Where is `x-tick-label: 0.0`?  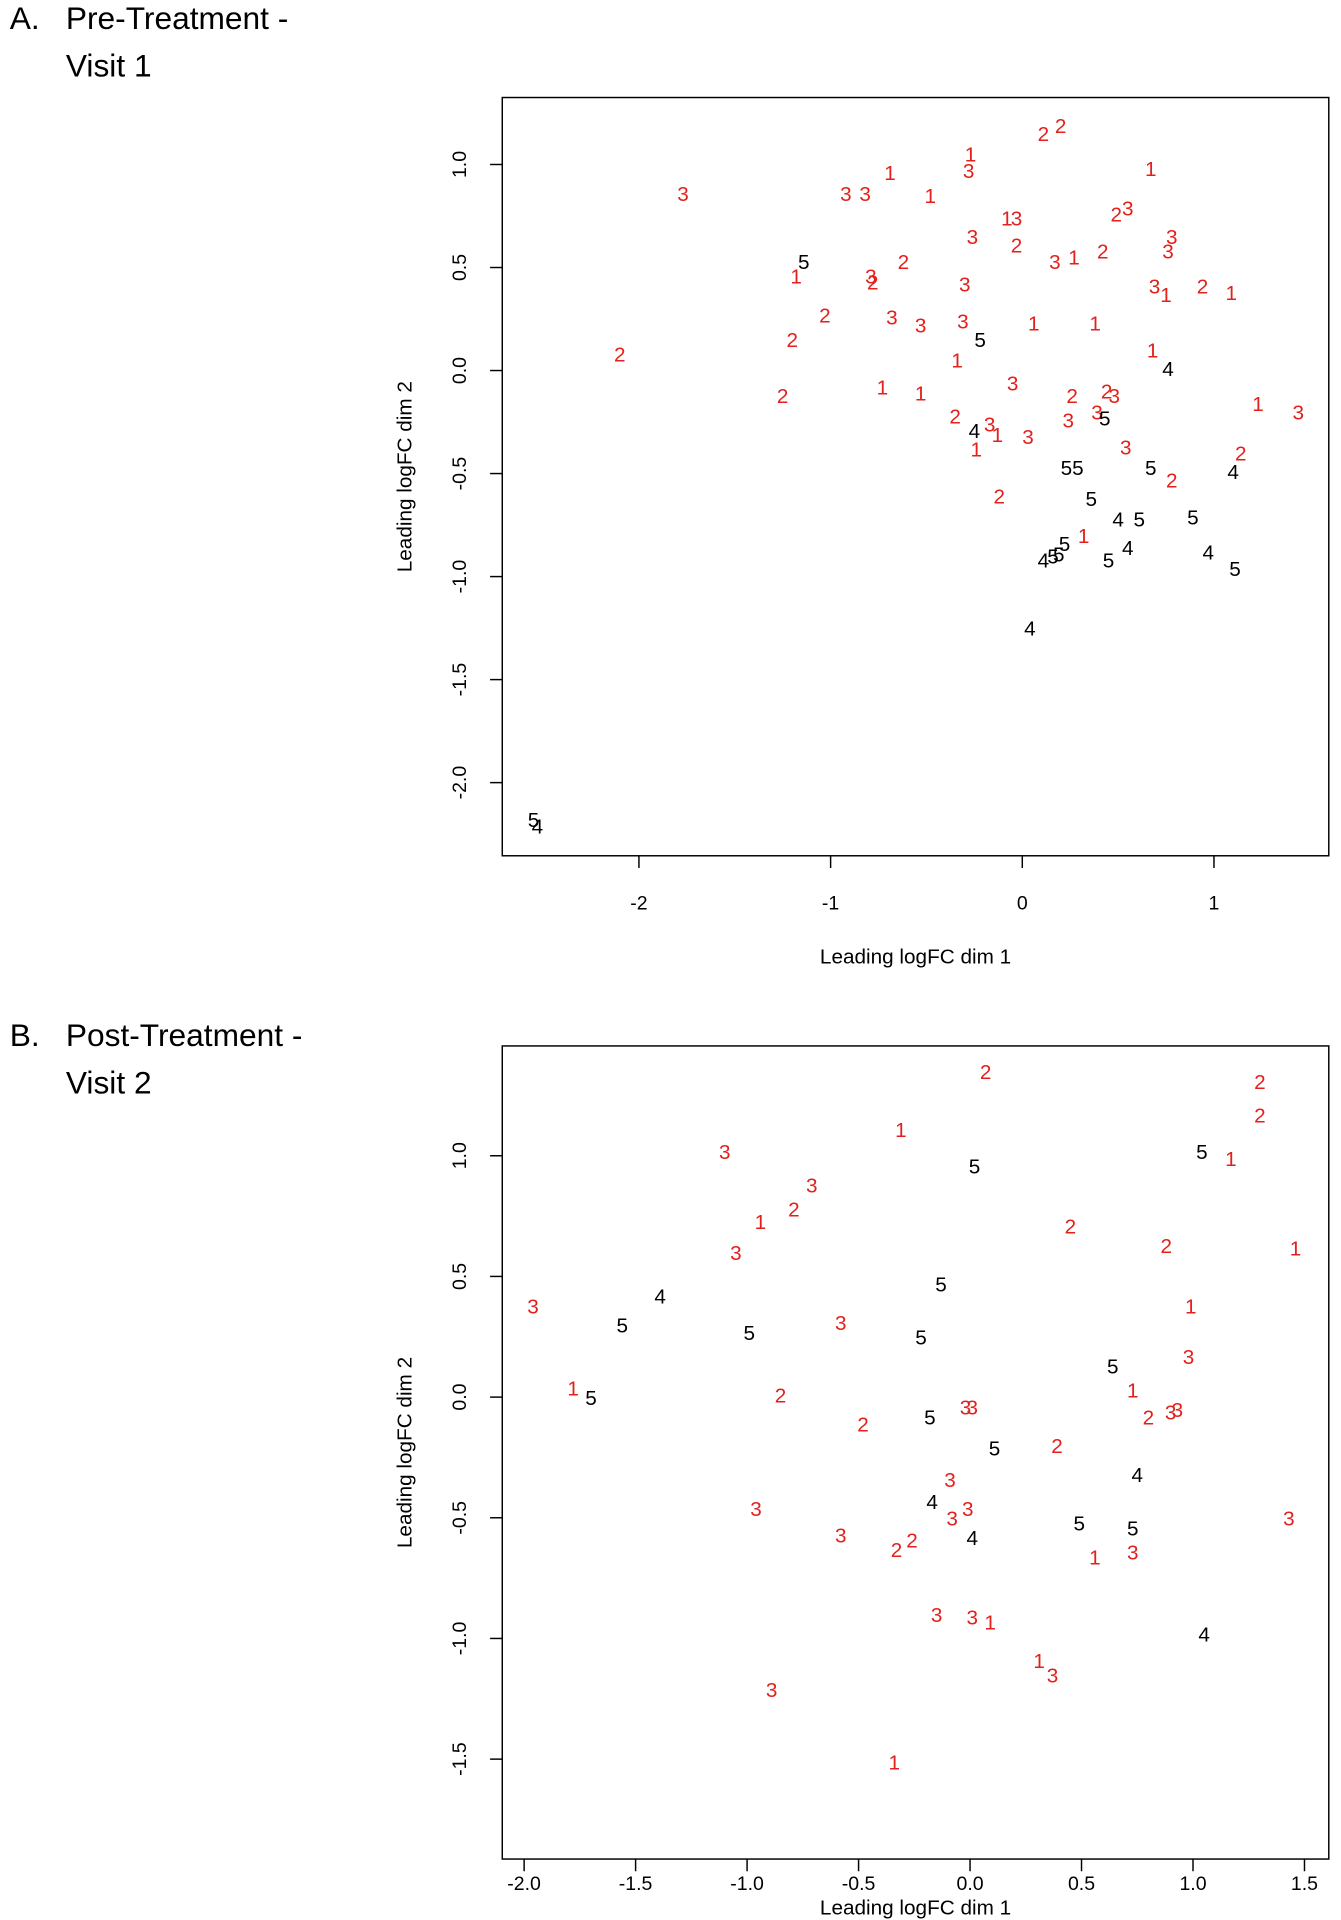 x-tick-label: 0.0 is located at coordinates (969, 1884).